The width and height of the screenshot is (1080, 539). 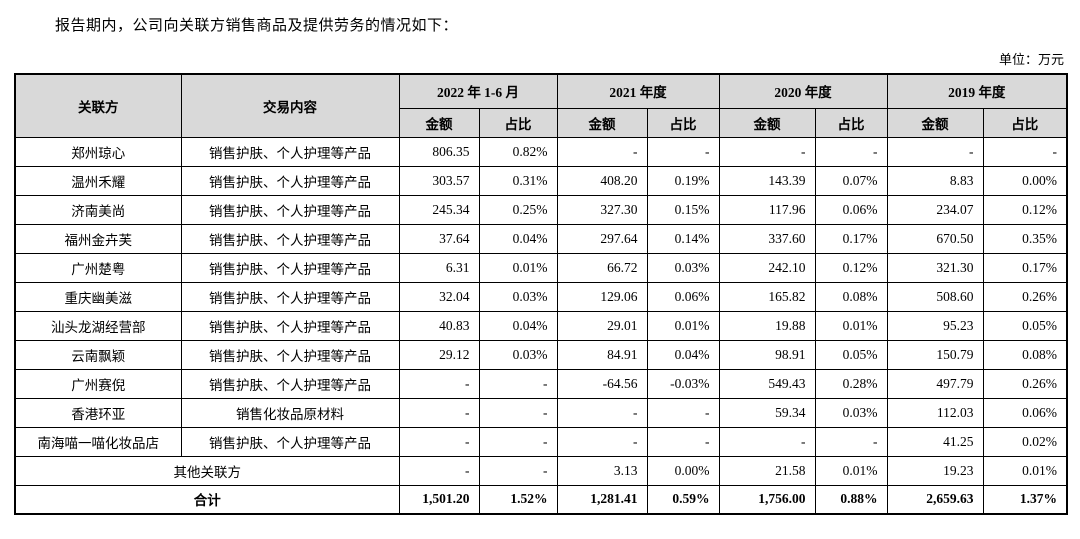 What do you see at coordinates (439, 267) in the screenshot?
I see `amount-cell: 6.31` at bounding box center [439, 267].